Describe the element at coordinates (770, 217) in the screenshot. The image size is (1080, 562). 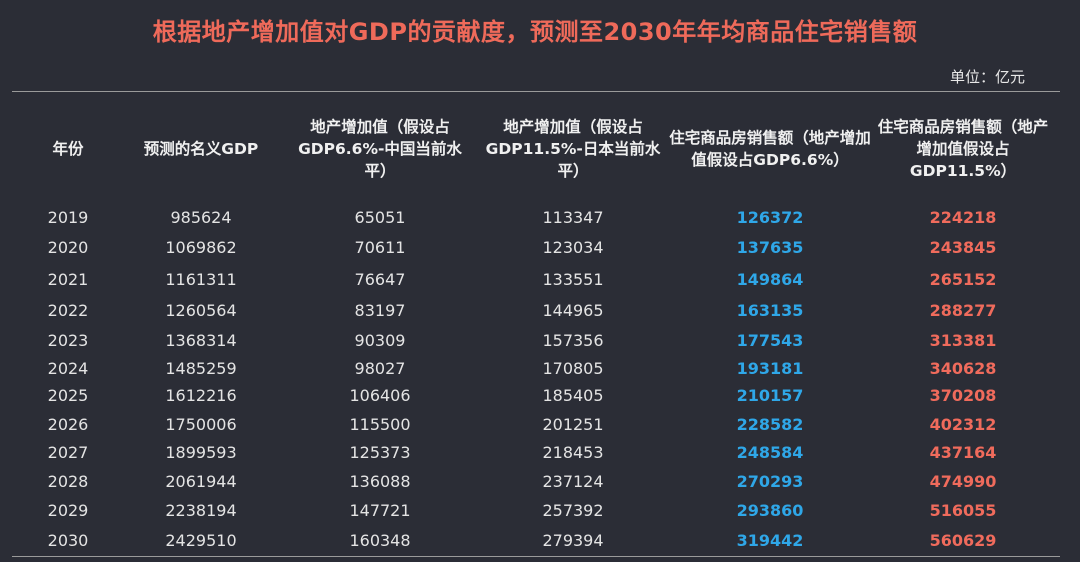
I see `sales-6-6-cell: 126372` at that location.